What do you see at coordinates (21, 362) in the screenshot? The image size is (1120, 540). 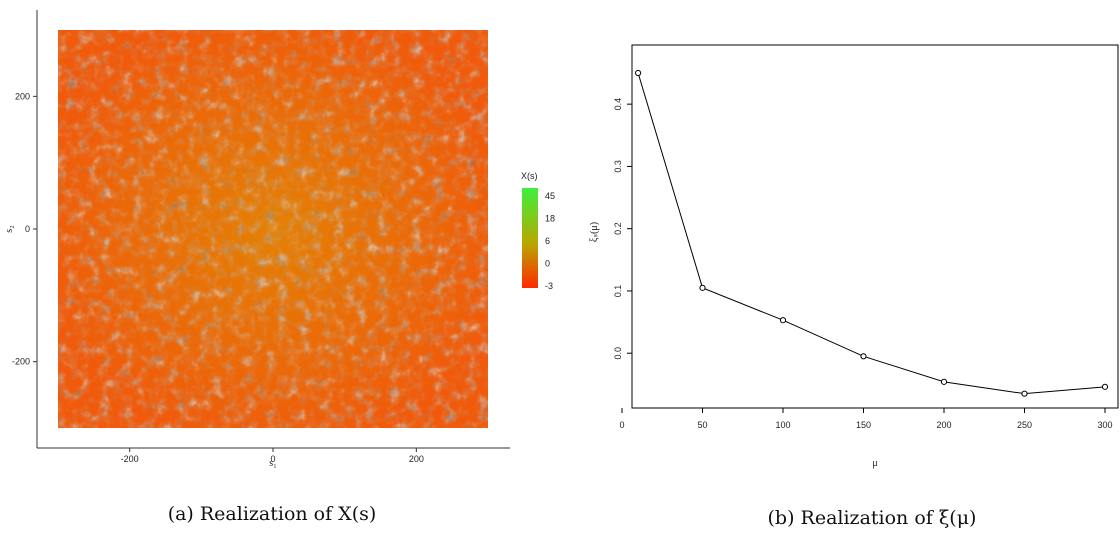 I see `heatmap-y-tick-label-0: -200` at bounding box center [21, 362].